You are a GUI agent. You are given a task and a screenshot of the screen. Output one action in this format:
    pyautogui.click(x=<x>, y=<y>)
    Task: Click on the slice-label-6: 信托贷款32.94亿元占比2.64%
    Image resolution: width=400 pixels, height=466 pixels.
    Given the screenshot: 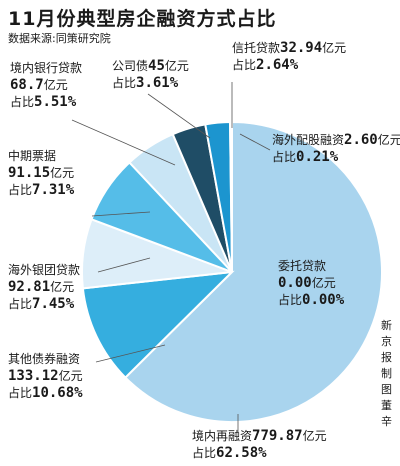 What is the action you would take?
    pyautogui.click(x=289, y=57)
    